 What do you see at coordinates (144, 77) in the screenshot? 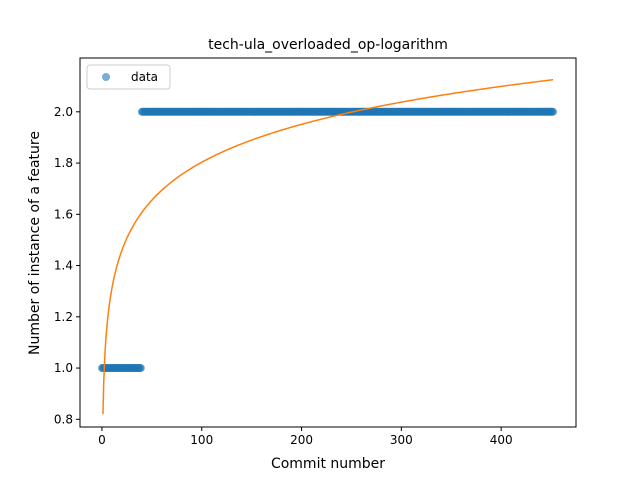
I see `legend-label: data` at bounding box center [144, 77].